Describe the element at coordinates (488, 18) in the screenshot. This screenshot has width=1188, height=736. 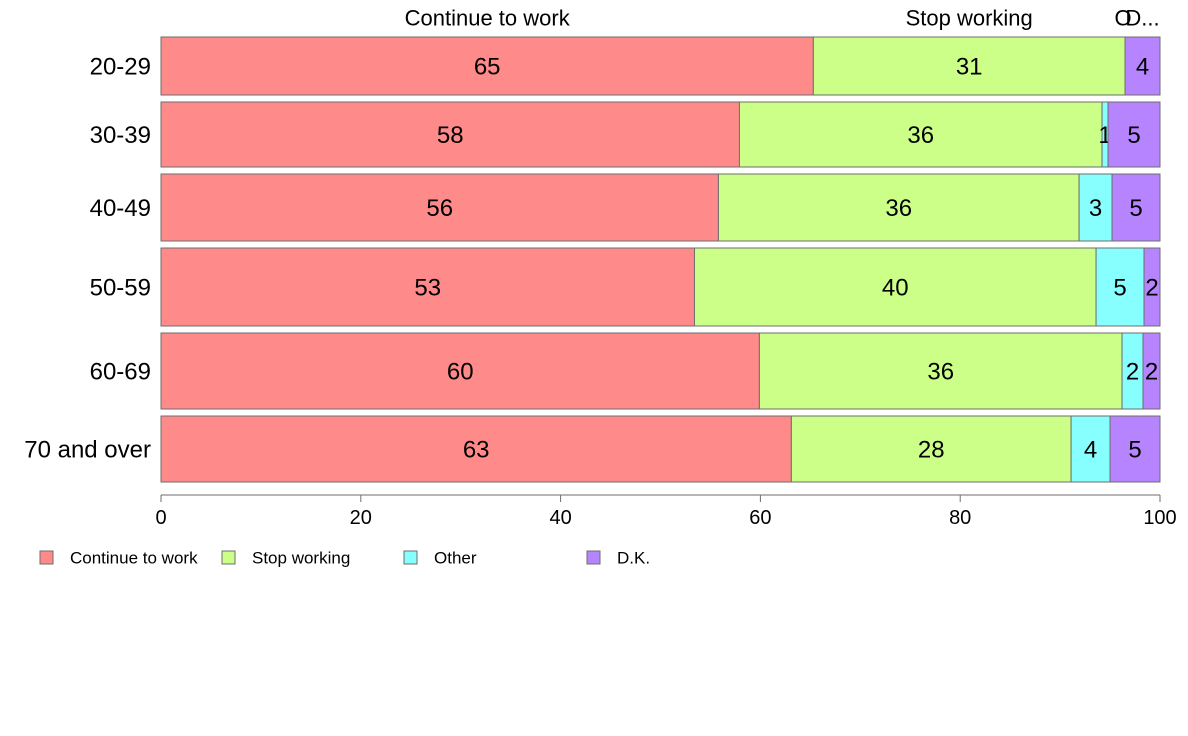
I see `top-series-label: Continue to work` at that location.